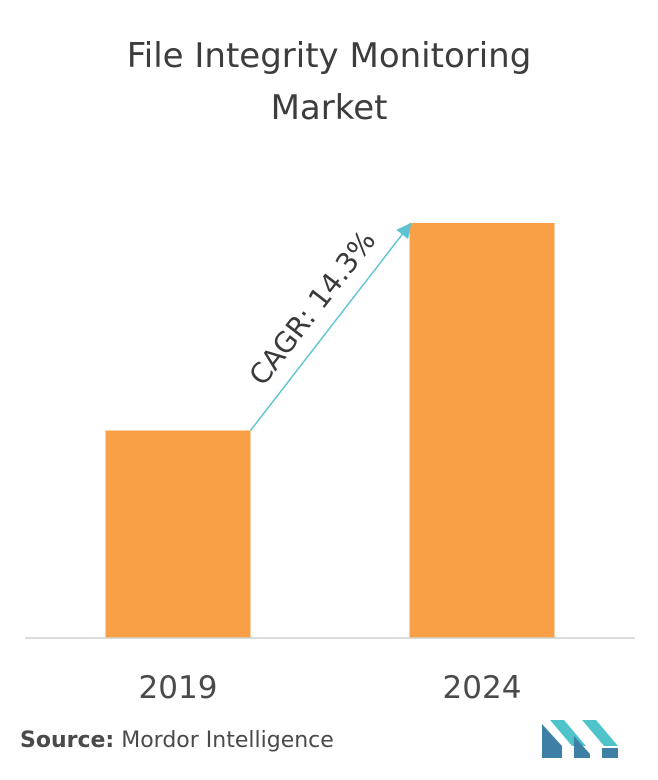 This screenshot has width=658, height=780. I want to click on bar-2024, so click(482, 430).